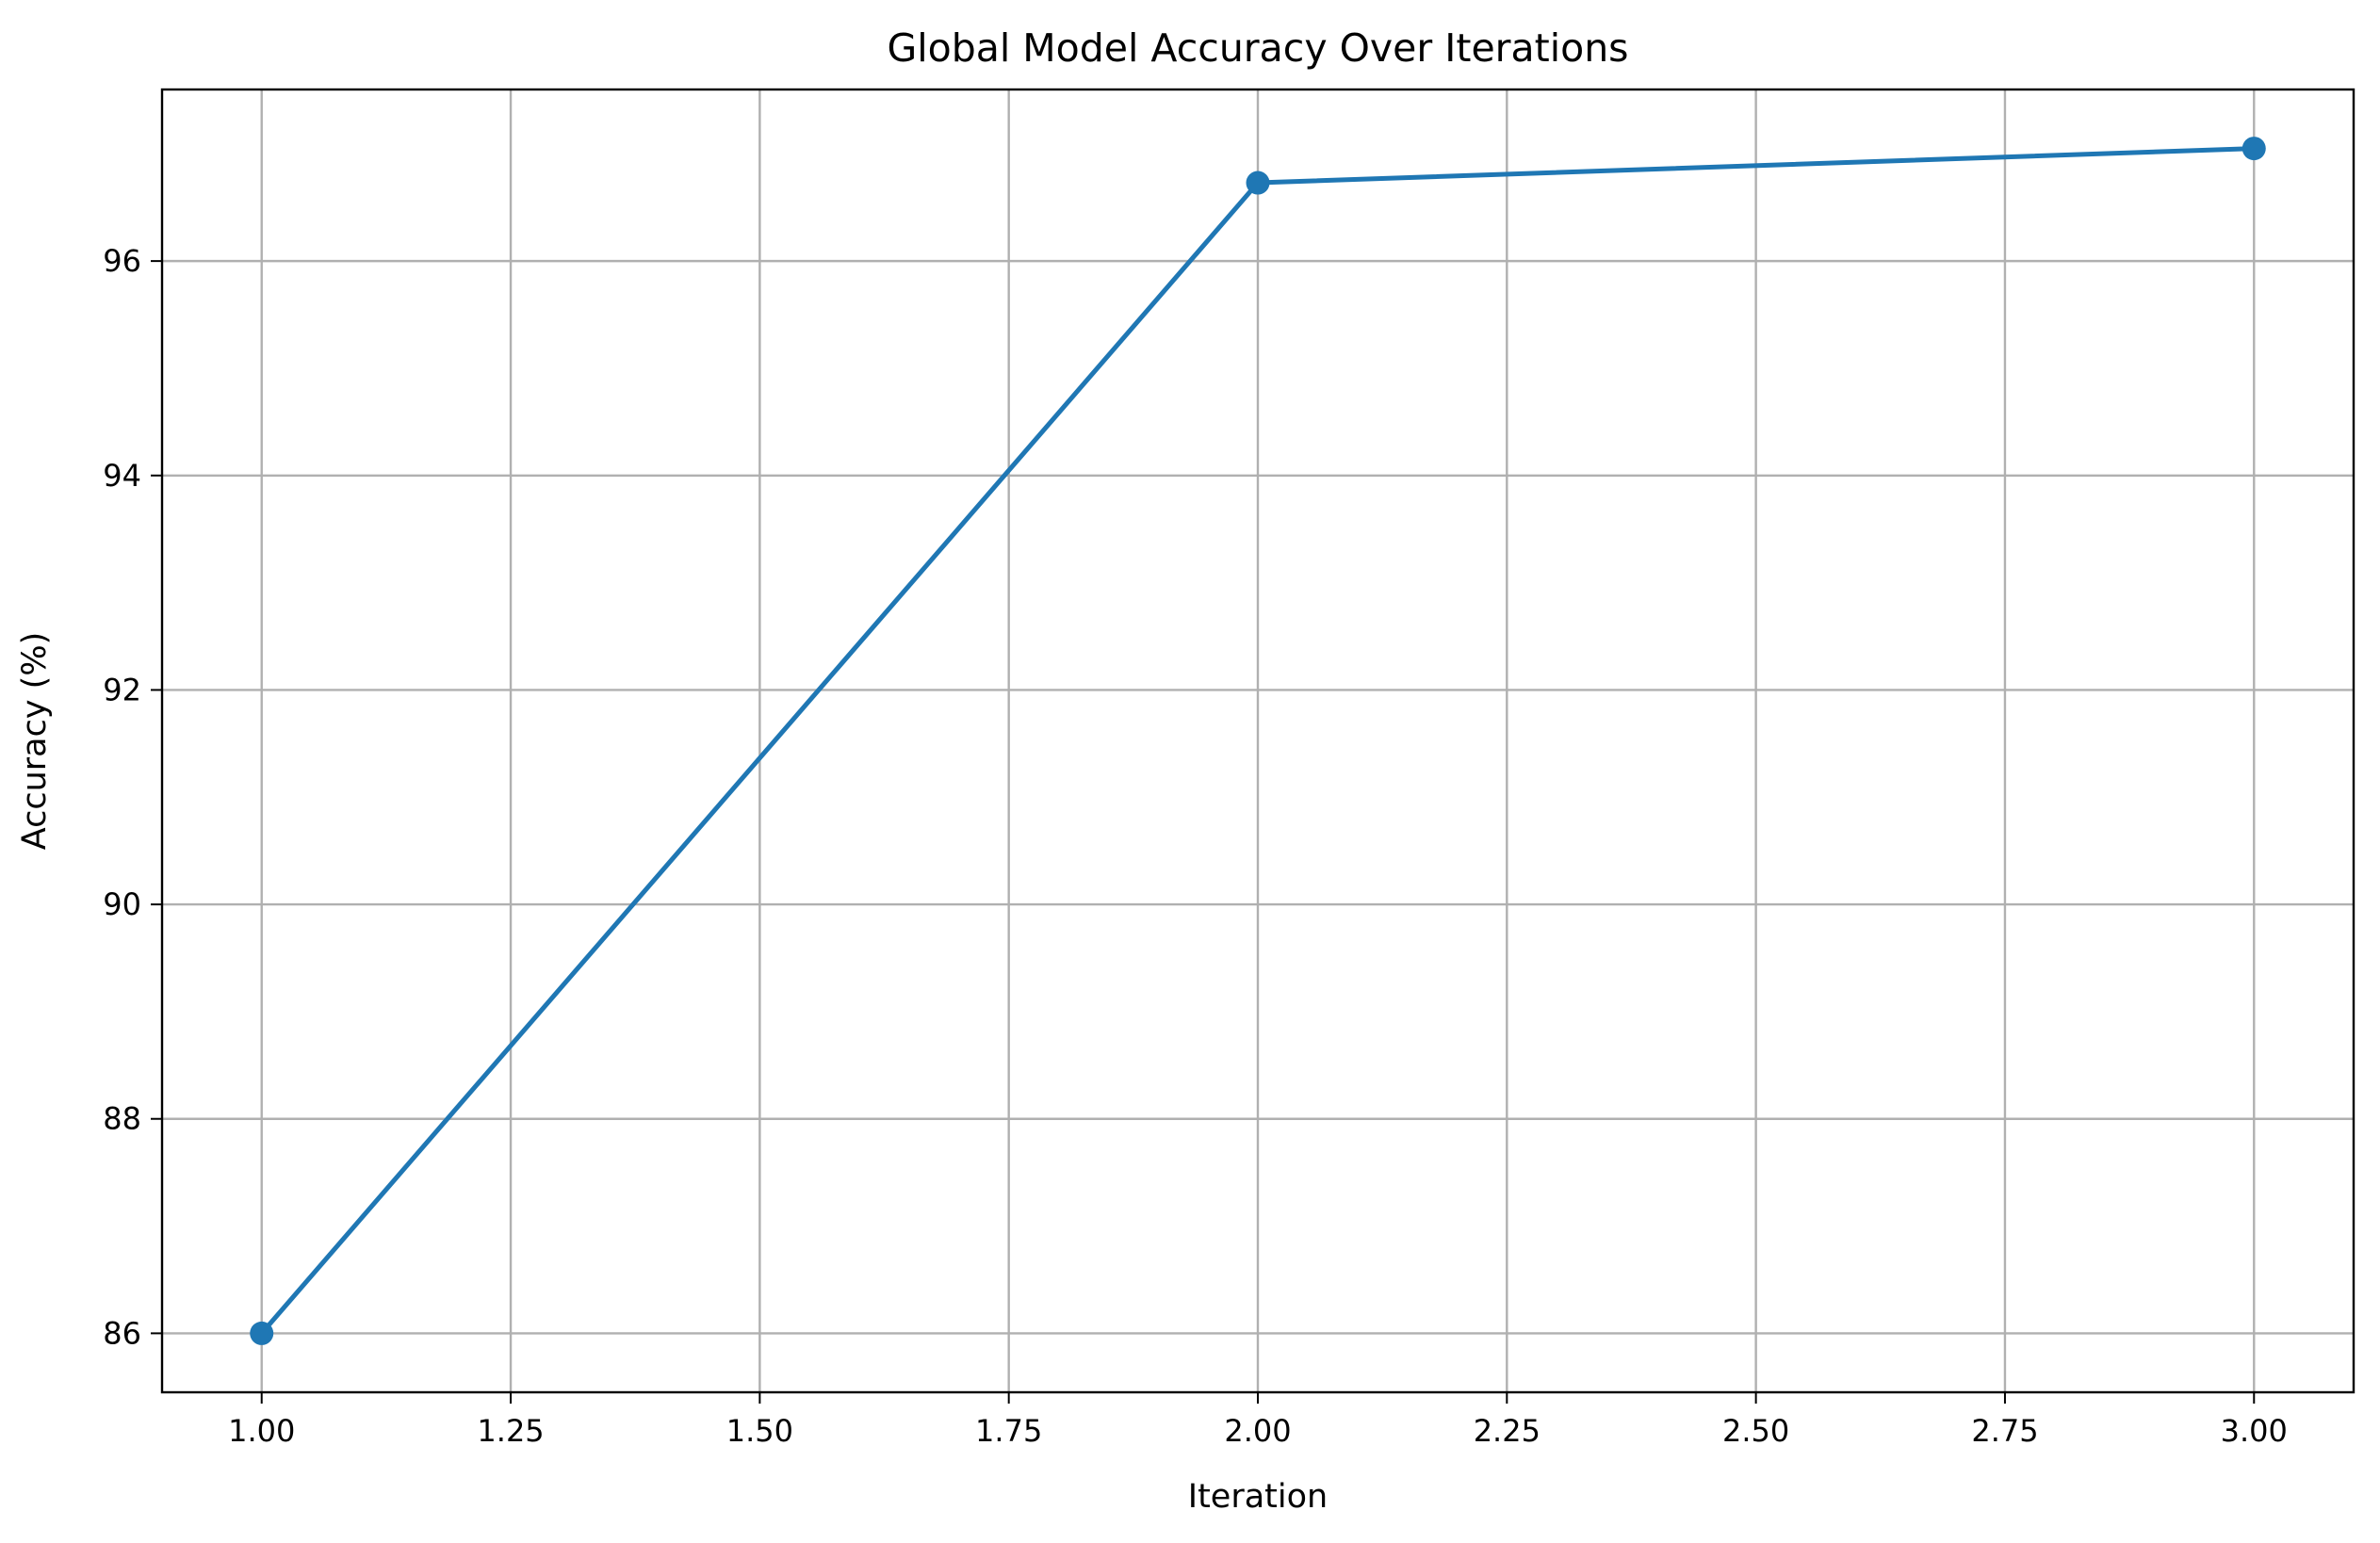 This screenshot has height=1543, width=2380. I want to click on x-tick-label: 3.00, so click(2254, 1431).